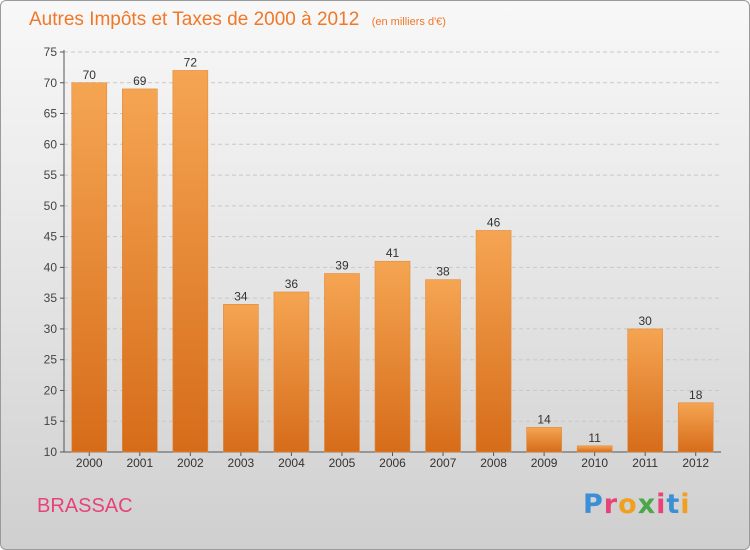 This screenshot has height=550, width=750. What do you see at coordinates (89, 267) in the screenshot?
I see `bar-2000` at bounding box center [89, 267].